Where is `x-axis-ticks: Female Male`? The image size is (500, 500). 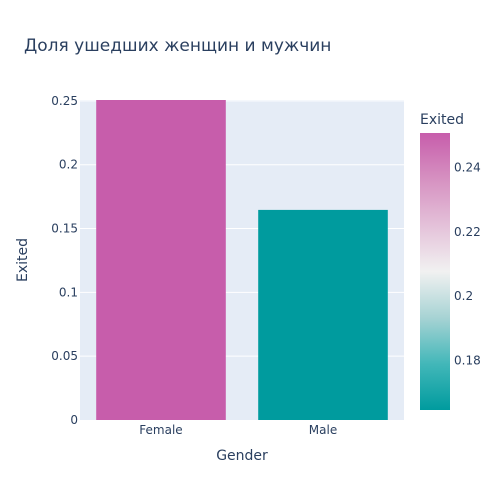 x-axis-ticks: Female Male is located at coordinates (238, 430).